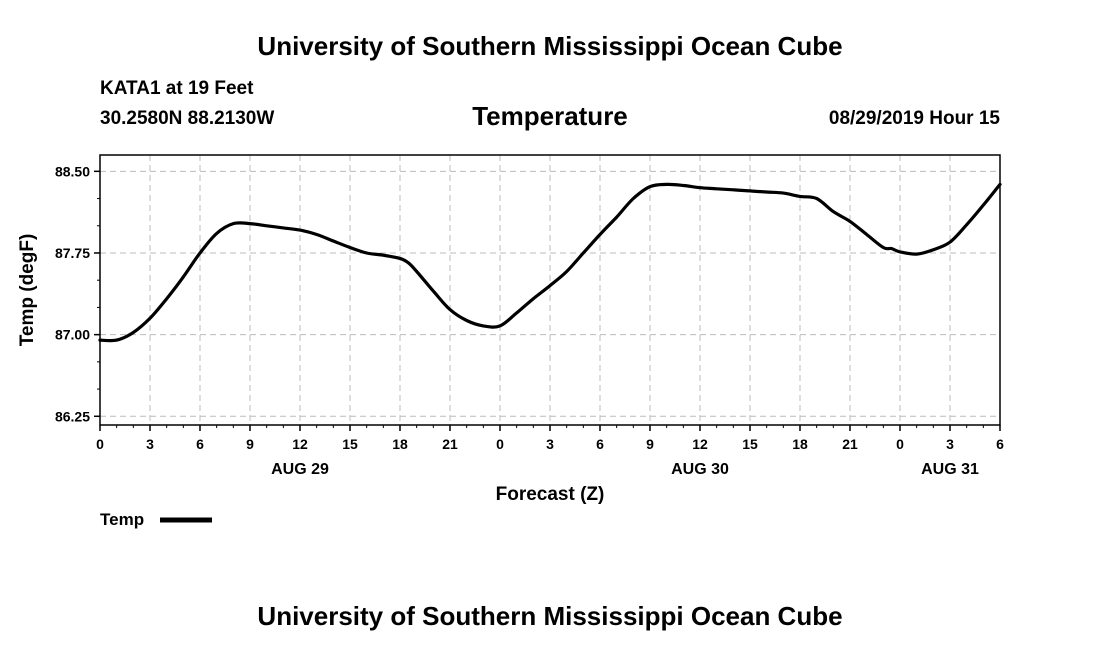 The width and height of the screenshot is (1100, 650). What do you see at coordinates (72, 416) in the screenshot?
I see `y-tick-label: 86.25` at bounding box center [72, 416].